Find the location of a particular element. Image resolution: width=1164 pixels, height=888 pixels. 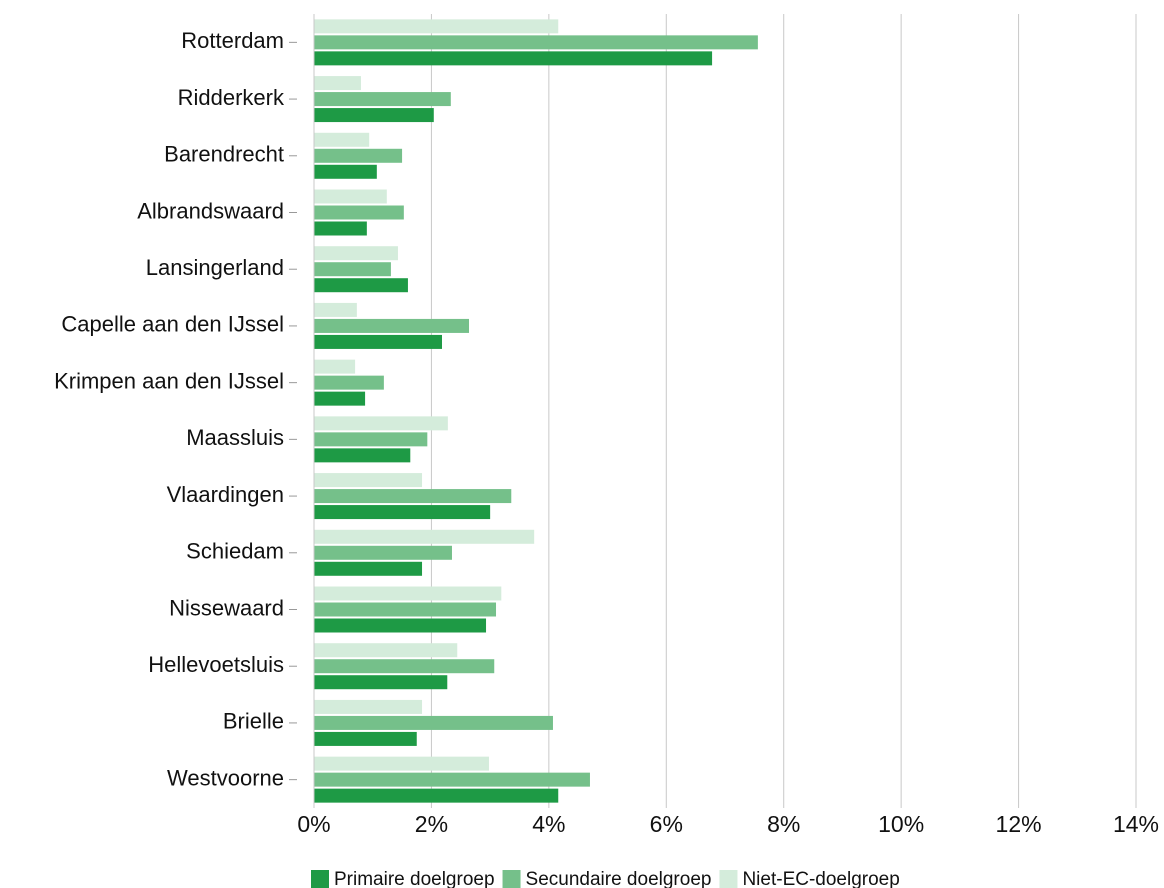

y-tick-label: Lansingerland is located at coordinates (215, 267).